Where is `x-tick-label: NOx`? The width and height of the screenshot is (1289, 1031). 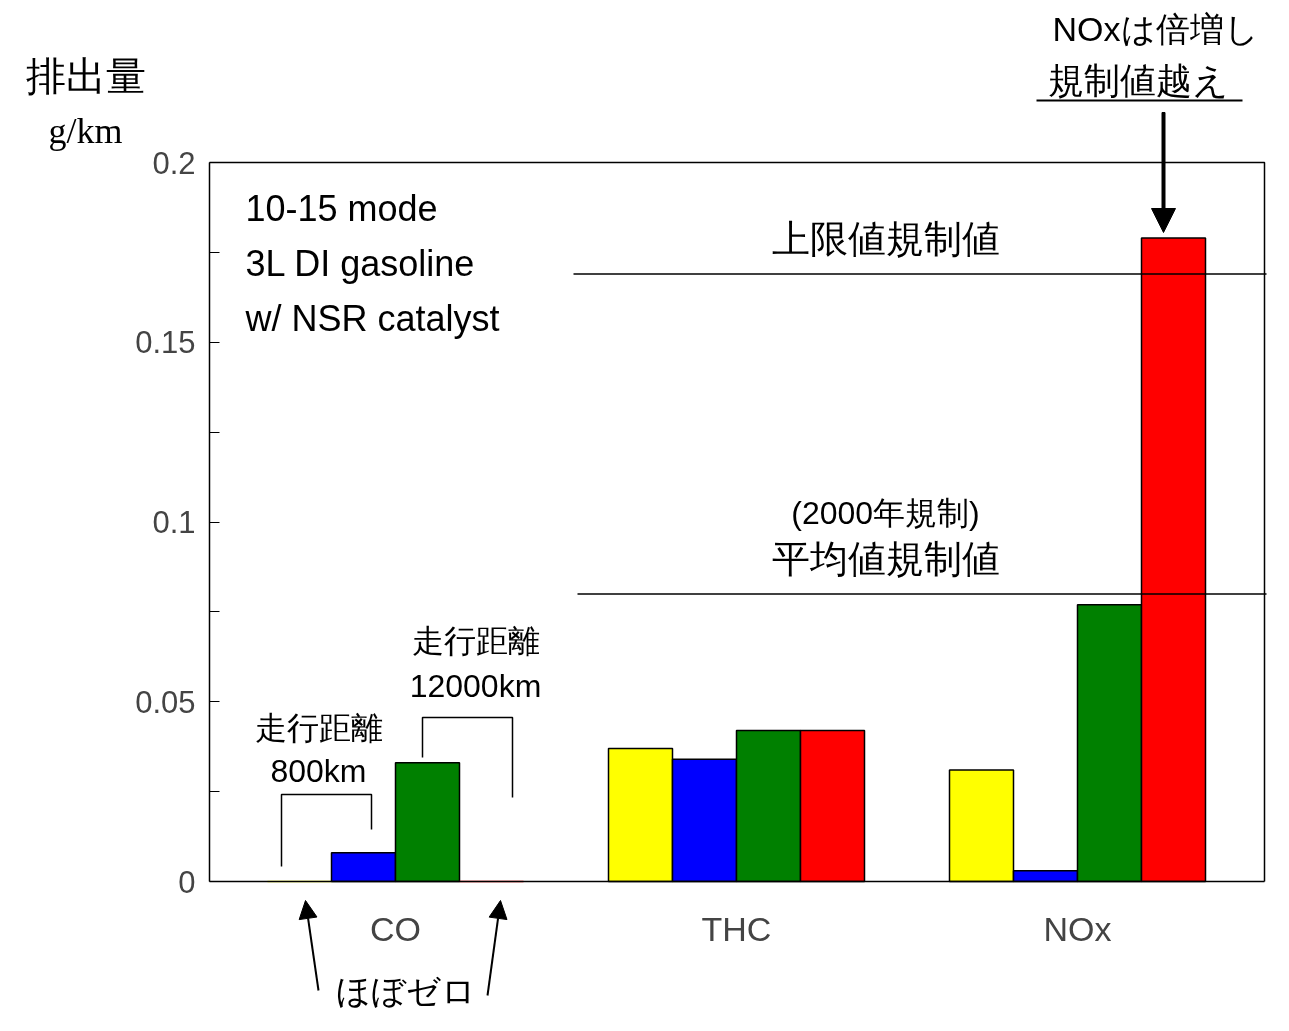
x-tick-label: NOx is located at coordinates (1077, 928).